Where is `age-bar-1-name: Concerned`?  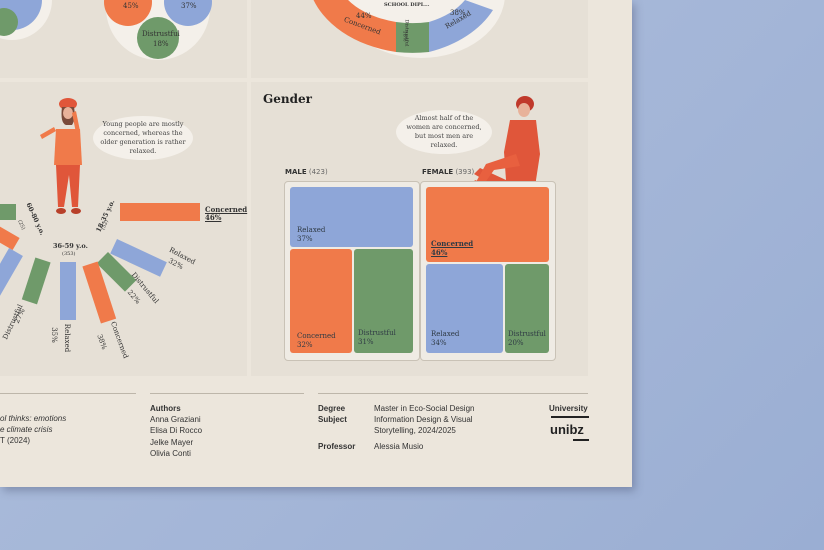 age-bar-1-name: Concerned is located at coordinates (226, 209).